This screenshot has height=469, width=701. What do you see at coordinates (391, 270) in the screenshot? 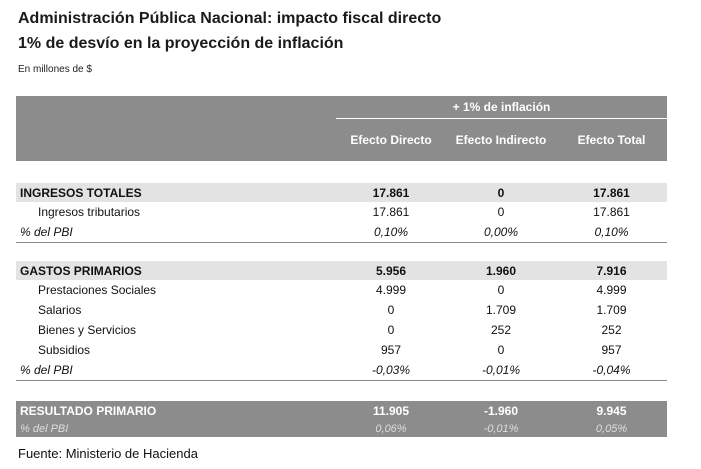
I see `cell-direct: 5.956` at bounding box center [391, 270].